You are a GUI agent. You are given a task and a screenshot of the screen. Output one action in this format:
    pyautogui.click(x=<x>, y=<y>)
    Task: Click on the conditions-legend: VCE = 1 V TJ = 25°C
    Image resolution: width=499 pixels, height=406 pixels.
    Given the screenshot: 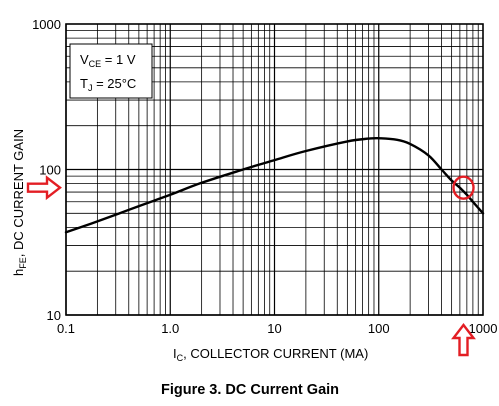 What is the action you would take?
    pyautogui.click(x=111, y=71)
    